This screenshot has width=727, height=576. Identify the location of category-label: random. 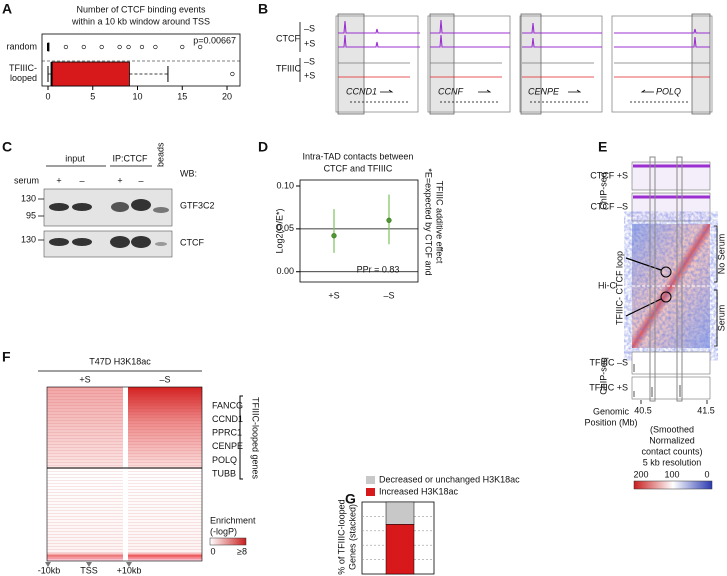
(21, 46).